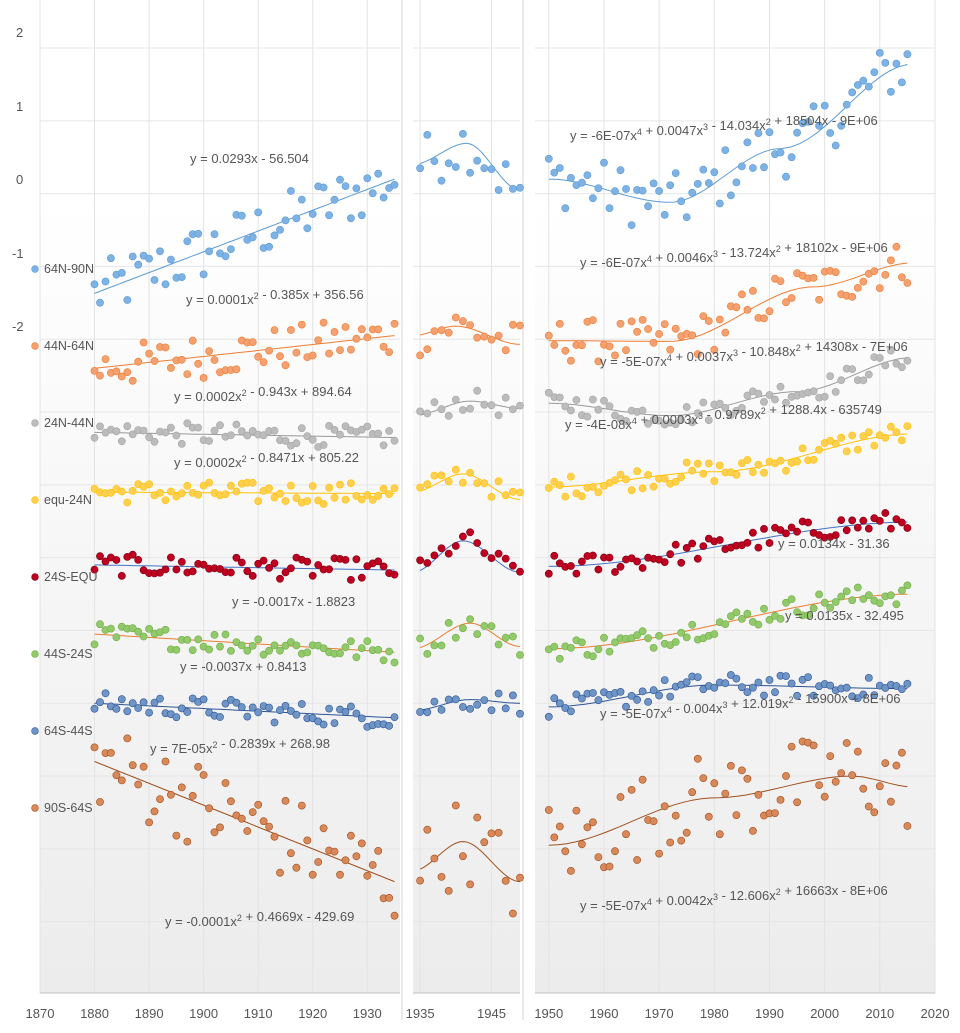 This screenshot has width=960, height=1033. I want to click on trendline, so click(470, 166).